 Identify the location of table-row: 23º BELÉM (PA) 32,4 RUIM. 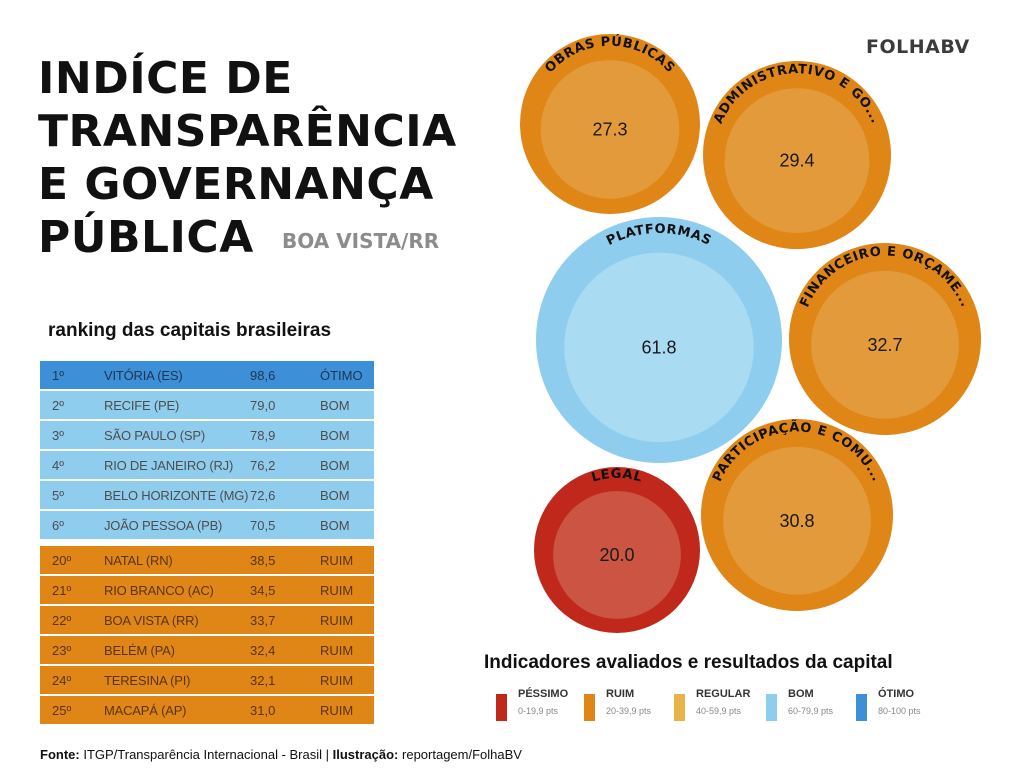
(207, 650).